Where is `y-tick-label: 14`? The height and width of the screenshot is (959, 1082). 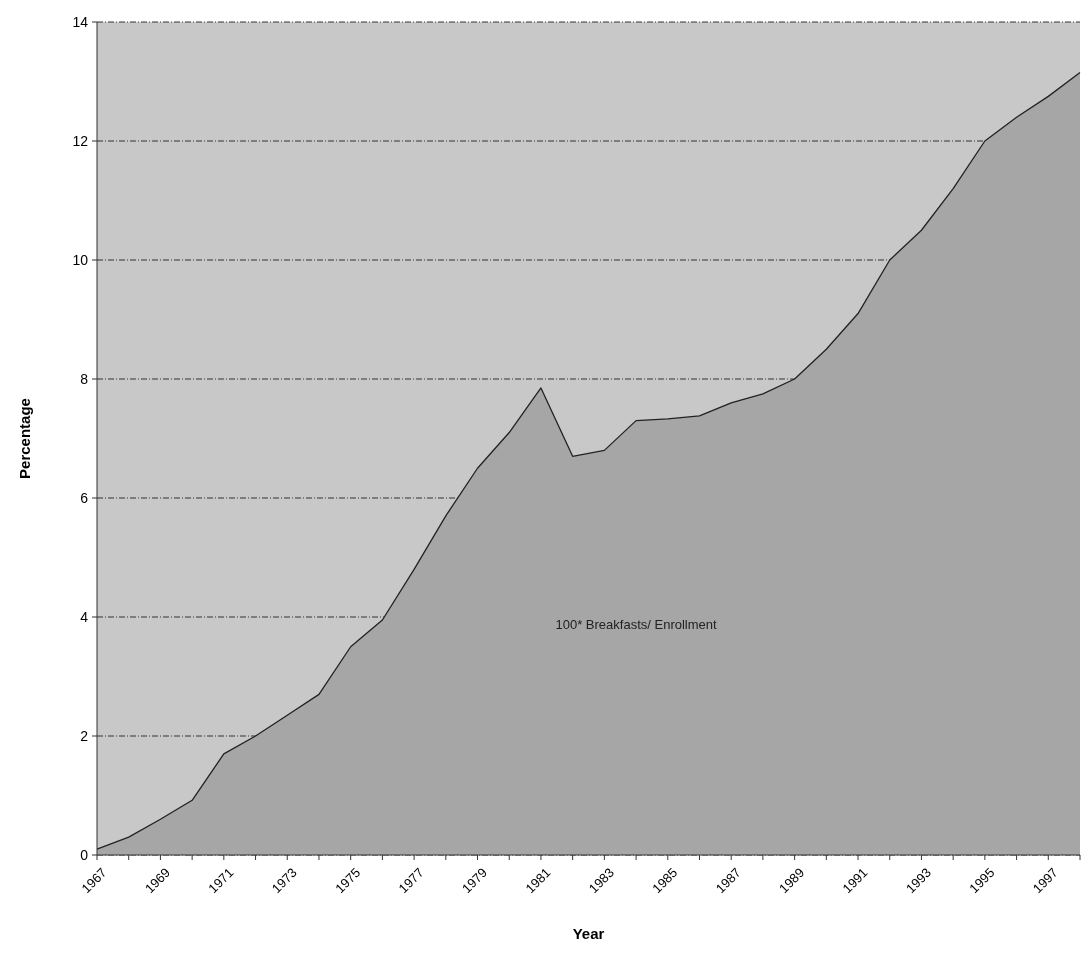
y-tick-label: 14 is located at coordinates (80, 21).